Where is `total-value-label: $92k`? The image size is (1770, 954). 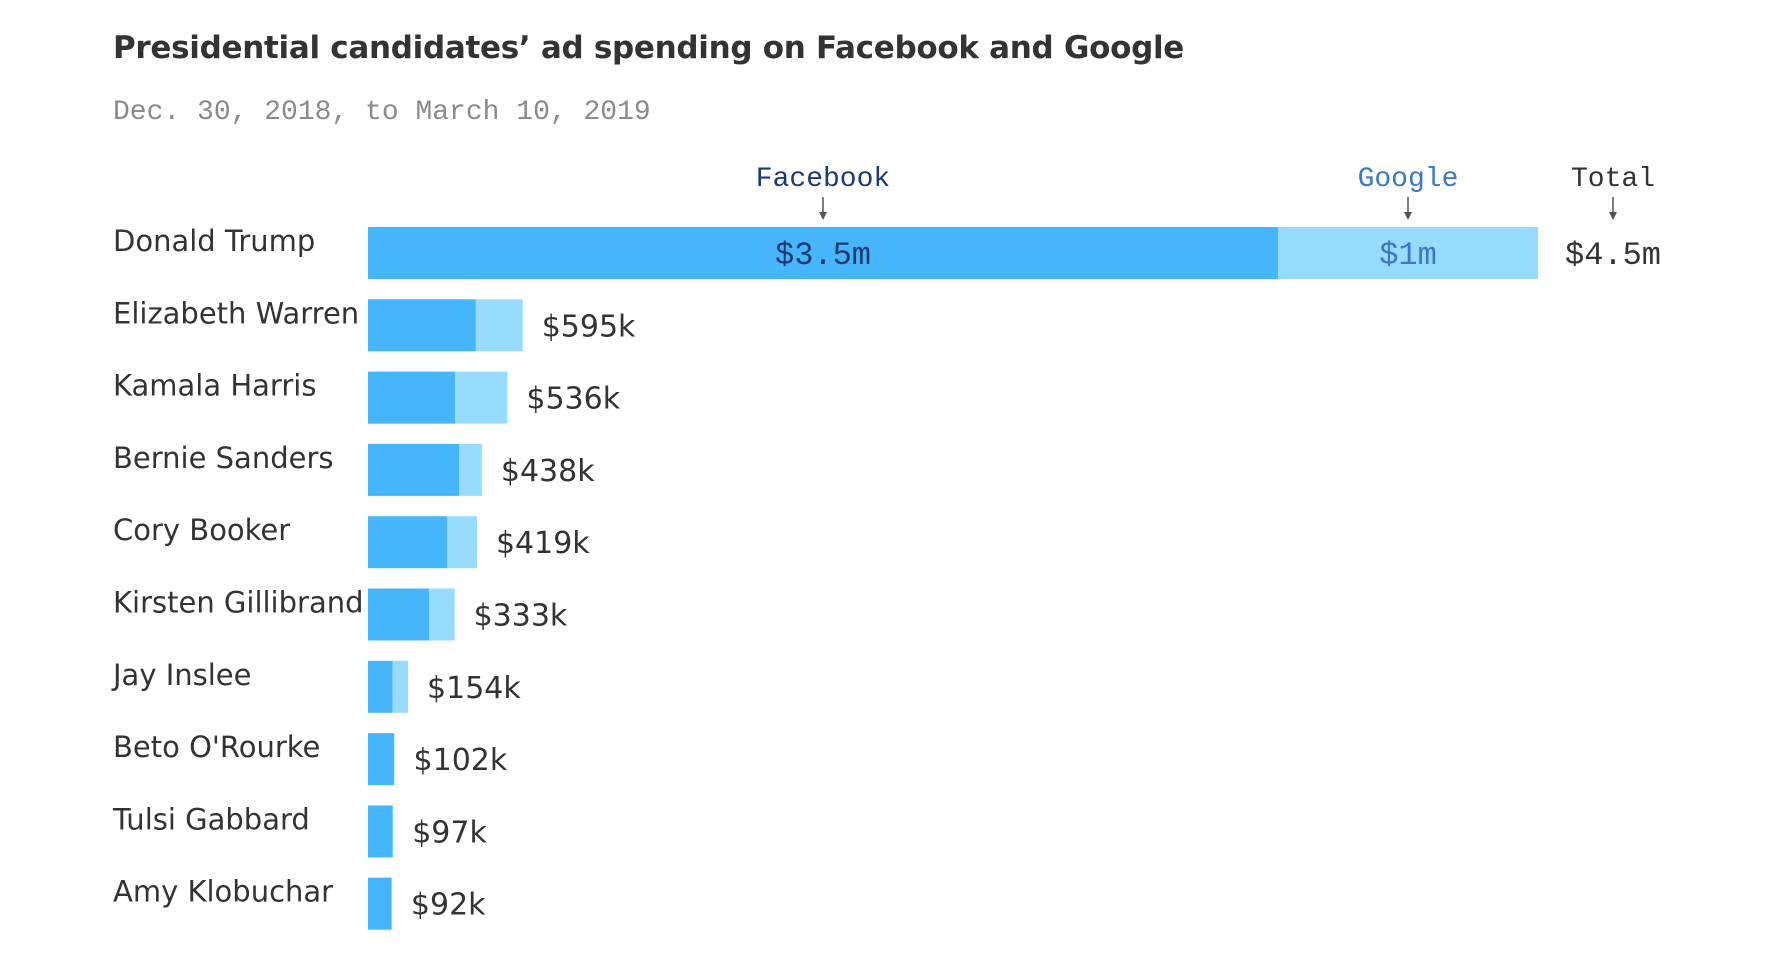 total-value-label: $92k is located at coordinates (448, 905).